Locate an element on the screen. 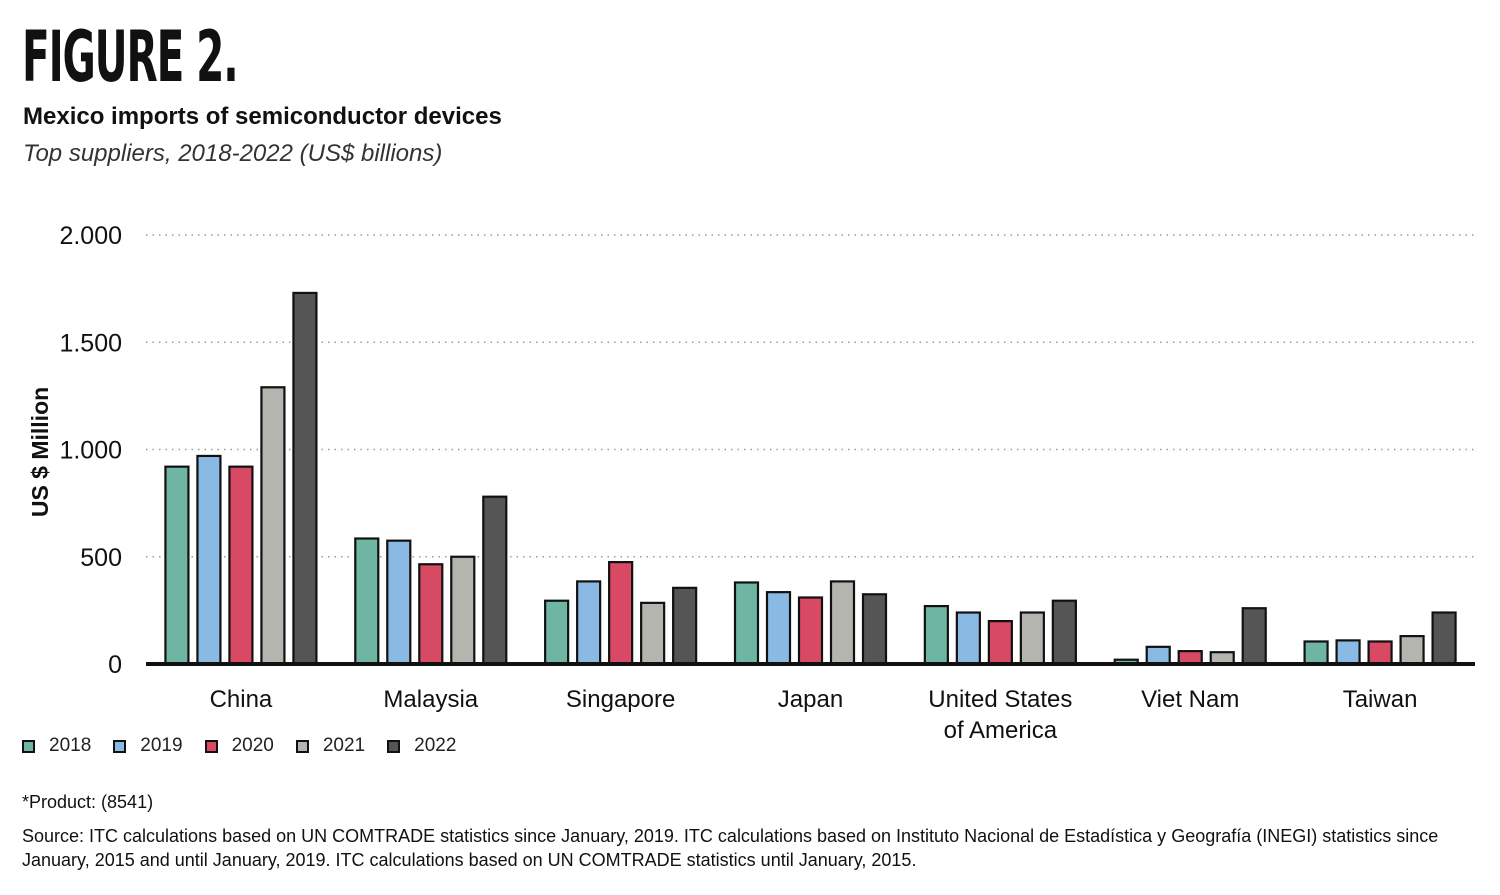  legend-swatch-2022 is located at coordinates (394, 746).